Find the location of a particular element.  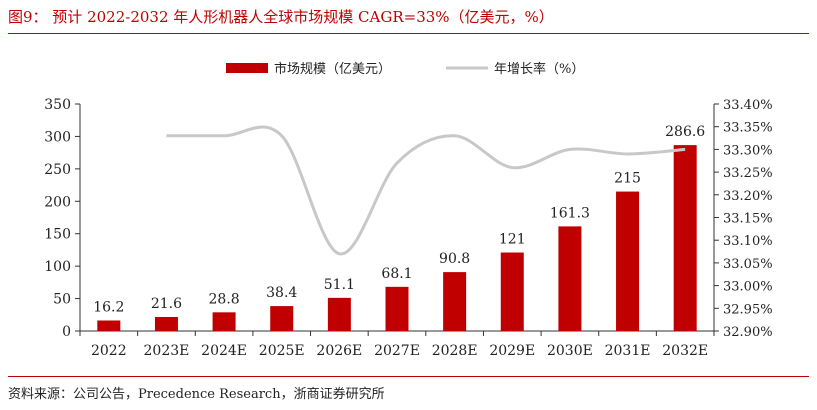

y-right-tick-label: 33.15% is located at coordinates (748, 219).